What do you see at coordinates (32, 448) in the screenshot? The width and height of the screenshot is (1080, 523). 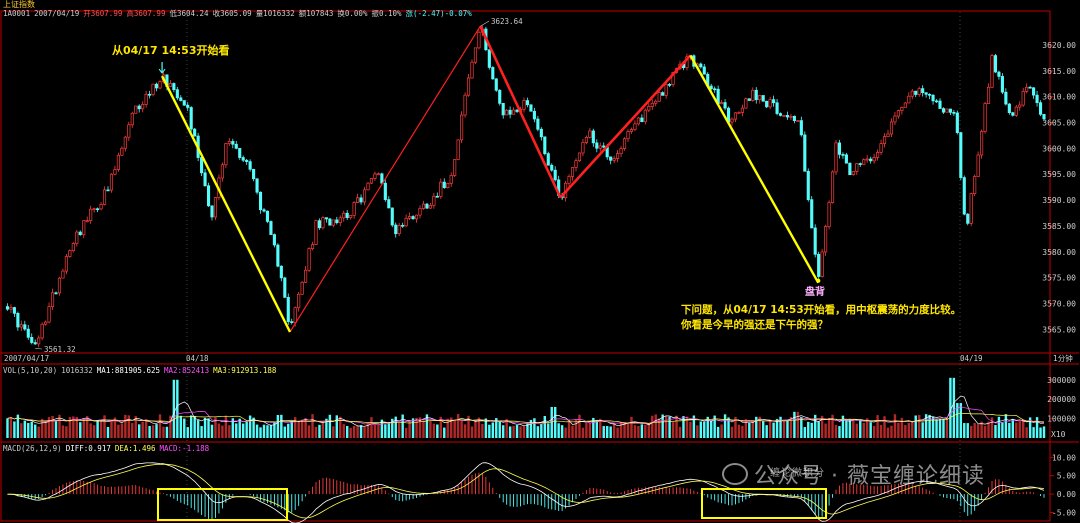 I see `macd-name: MACD(26,12,9)` at bounding box center [32, 448].